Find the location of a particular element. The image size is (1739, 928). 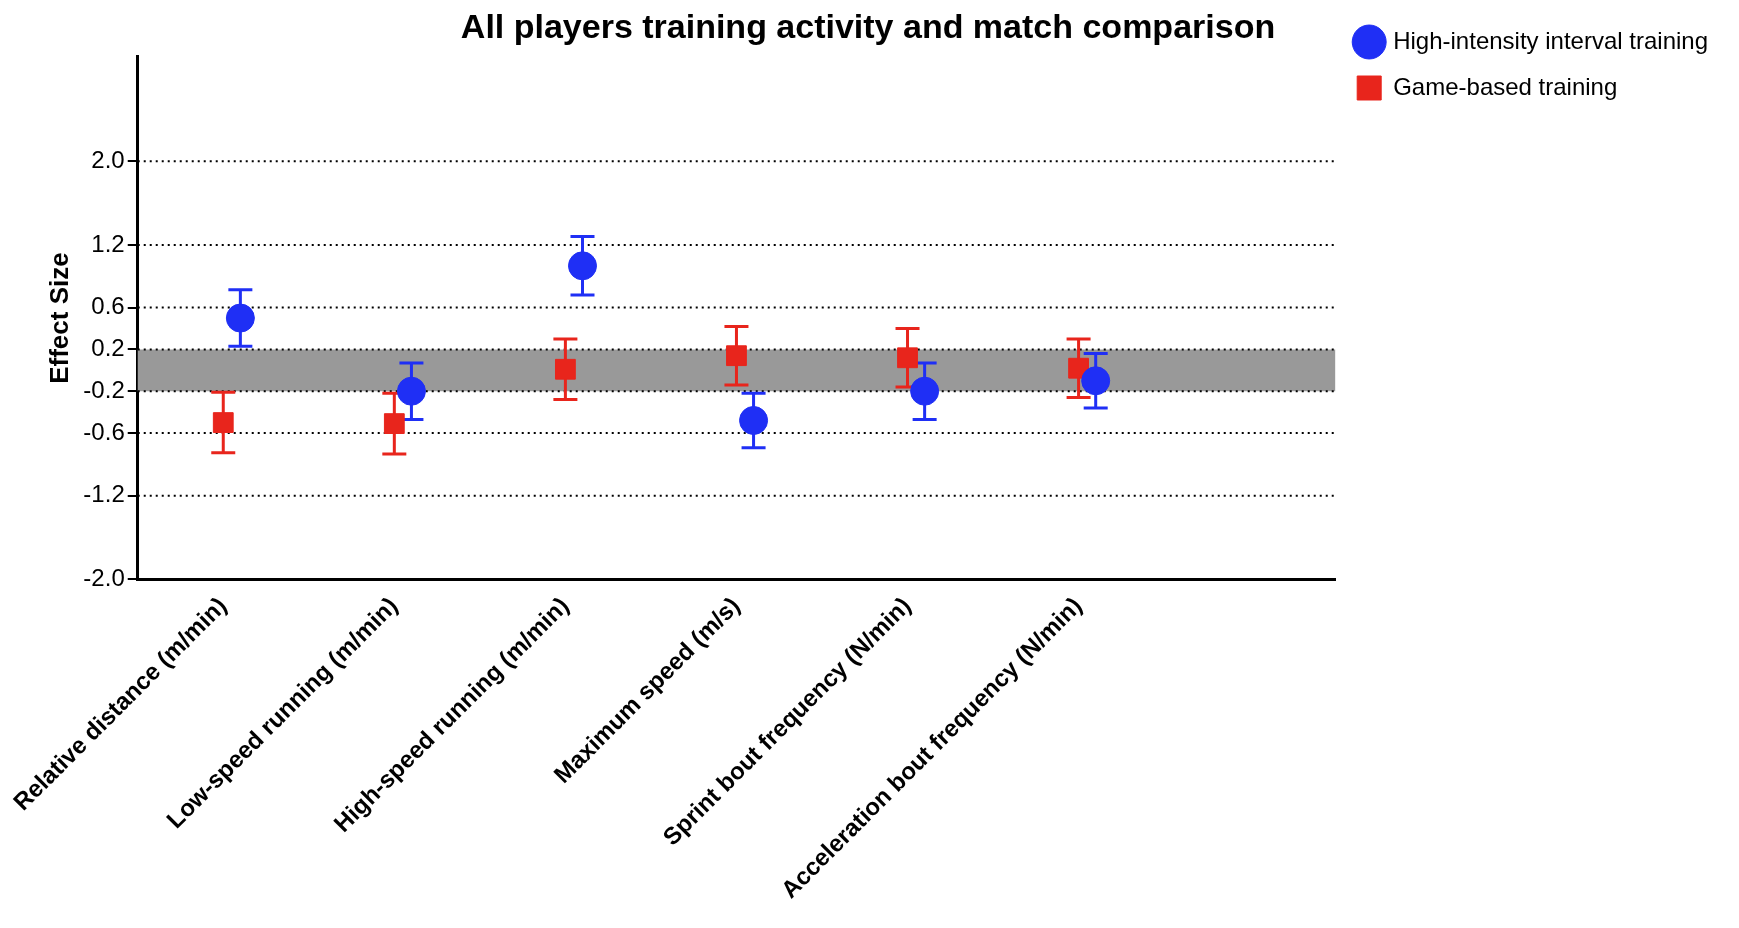

legend-label: High-intensity interval training is located at coordinates (1550, 40).